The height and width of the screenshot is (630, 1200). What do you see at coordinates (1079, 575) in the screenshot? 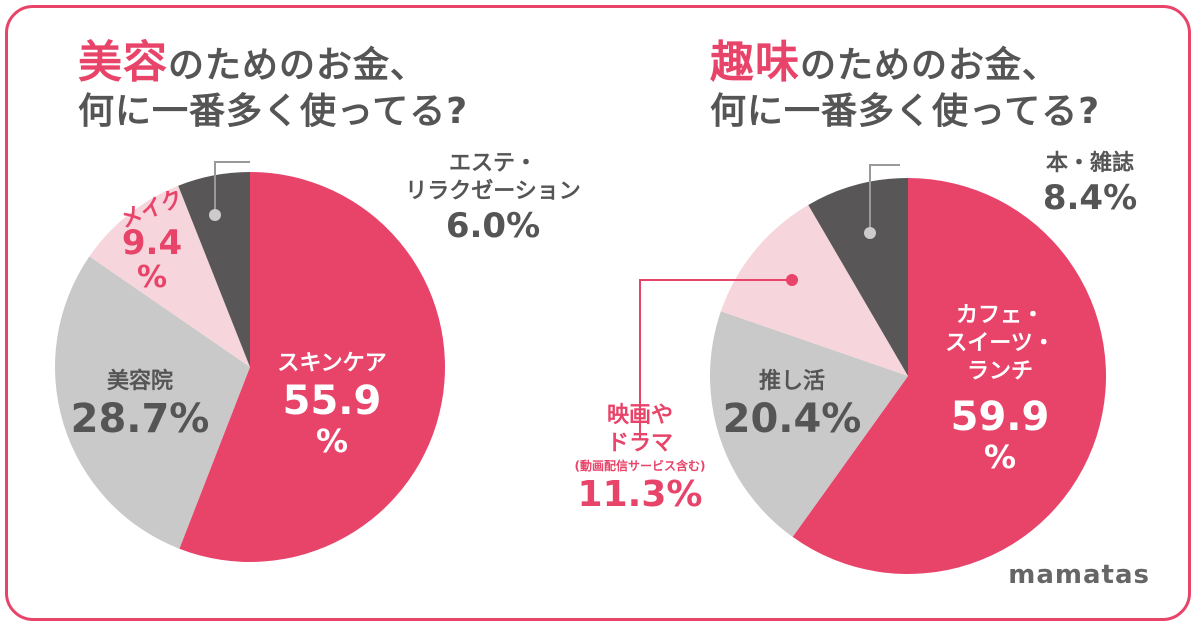
I see `brand-logo: mamatas` at bounding box center [1079, 575].